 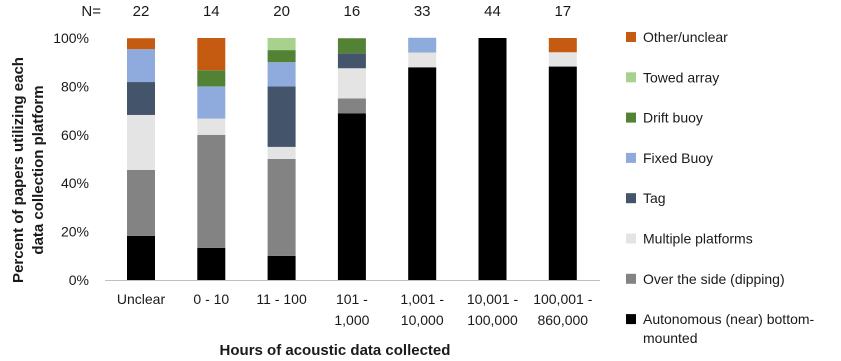 I want to click on y-axis-title-line: Percent of papers utilizing each, so click(x=18, y=170).